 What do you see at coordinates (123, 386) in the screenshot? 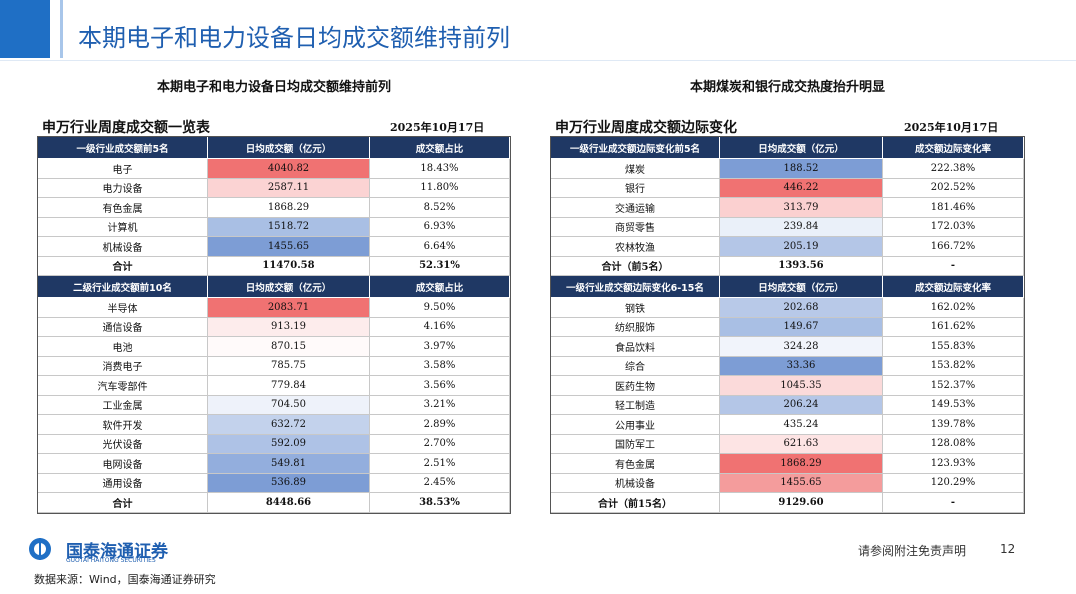
I see `table-cell: 汽车零部件` at bounding box center [123, 386].